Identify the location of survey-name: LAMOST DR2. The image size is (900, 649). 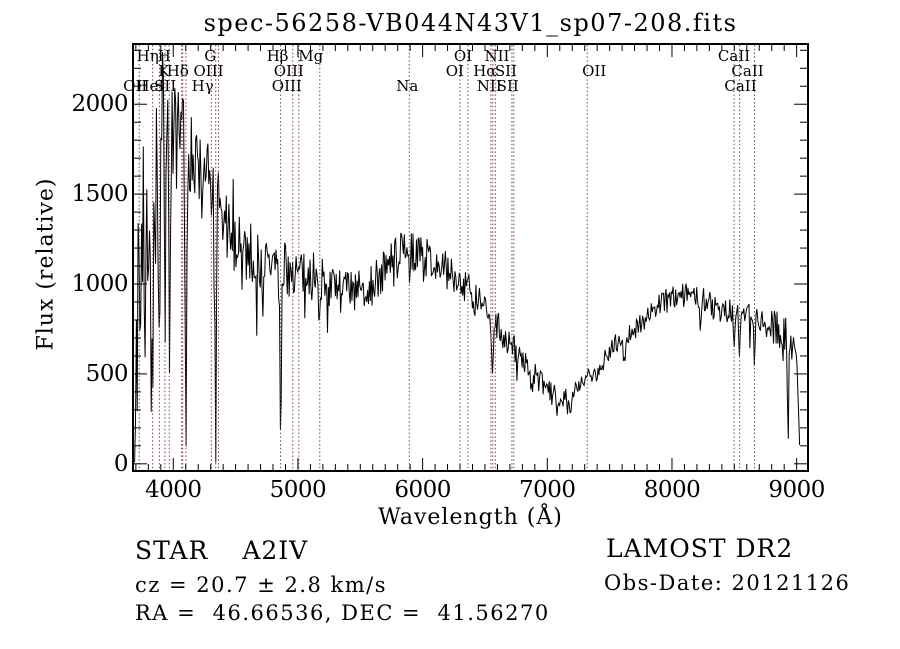
(700, 548).